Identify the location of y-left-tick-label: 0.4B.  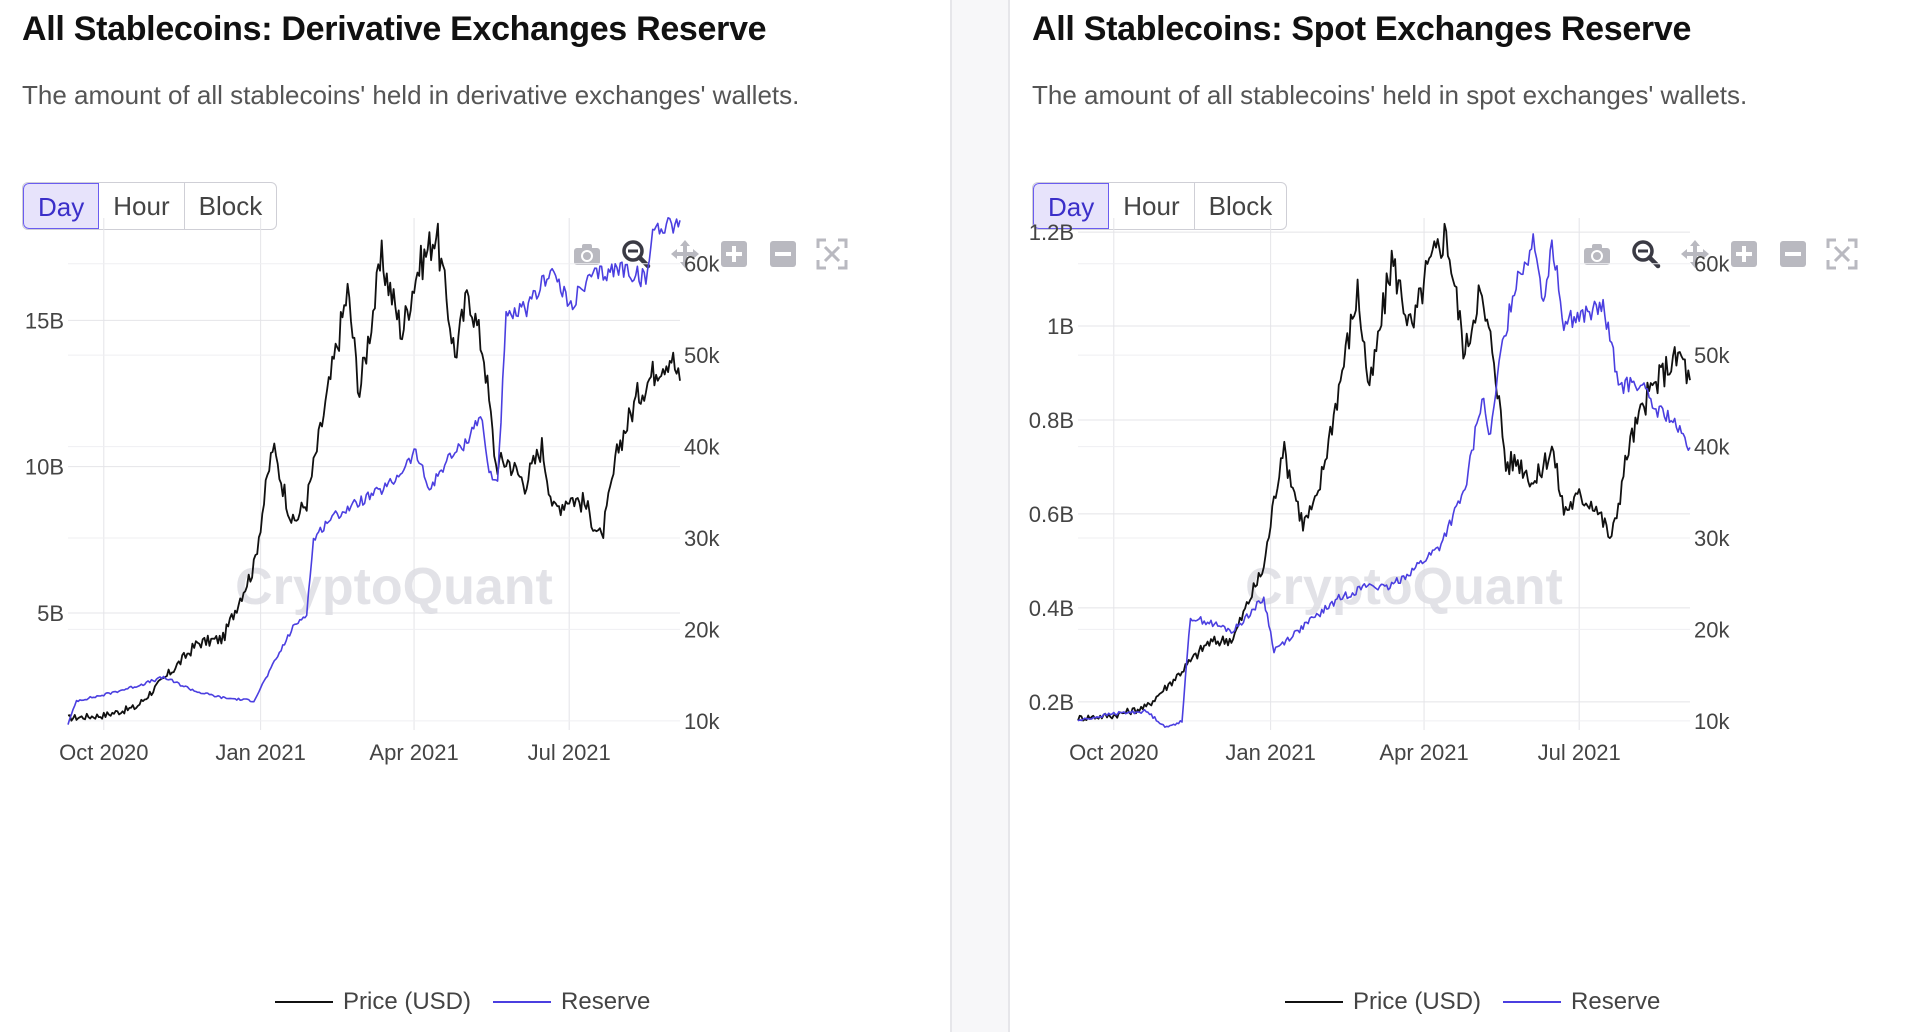
(1051, 608).